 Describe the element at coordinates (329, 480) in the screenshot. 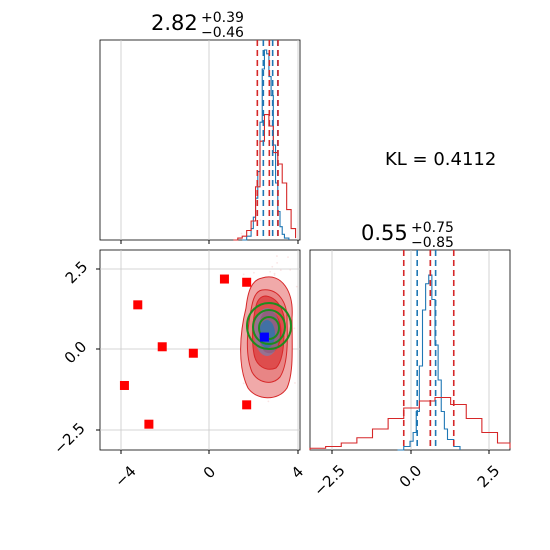

I see `param2-xtick-label: −2.5` at that location.